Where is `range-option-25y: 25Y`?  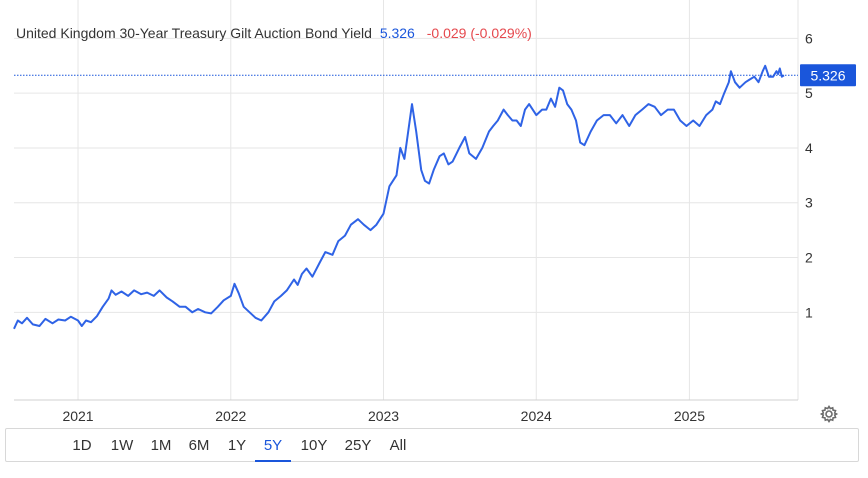 range-option-25y: 25Y is located at coordinates (358, 445).